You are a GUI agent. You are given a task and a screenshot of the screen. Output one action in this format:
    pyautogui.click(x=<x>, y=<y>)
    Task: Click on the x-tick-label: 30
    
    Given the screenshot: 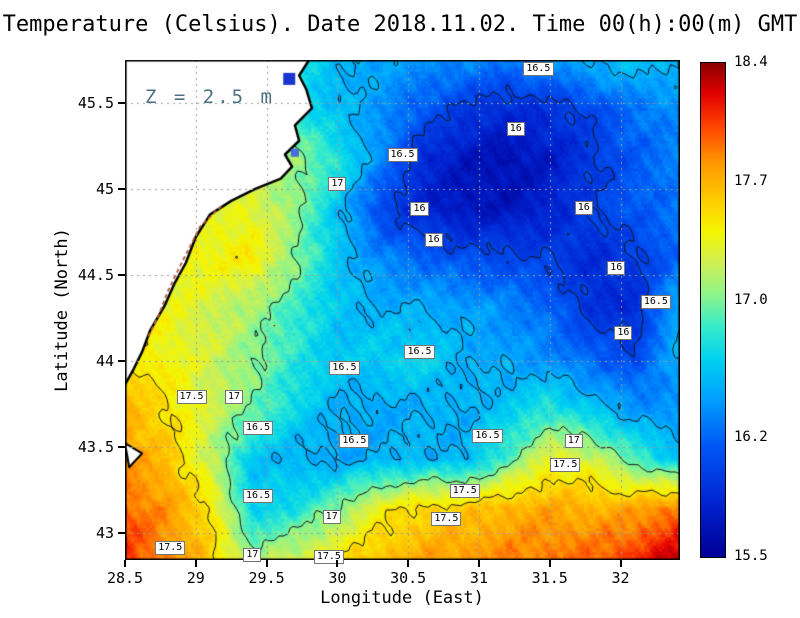 What is the action you would take?
    pyautogui.click(x=337, y=578)
    